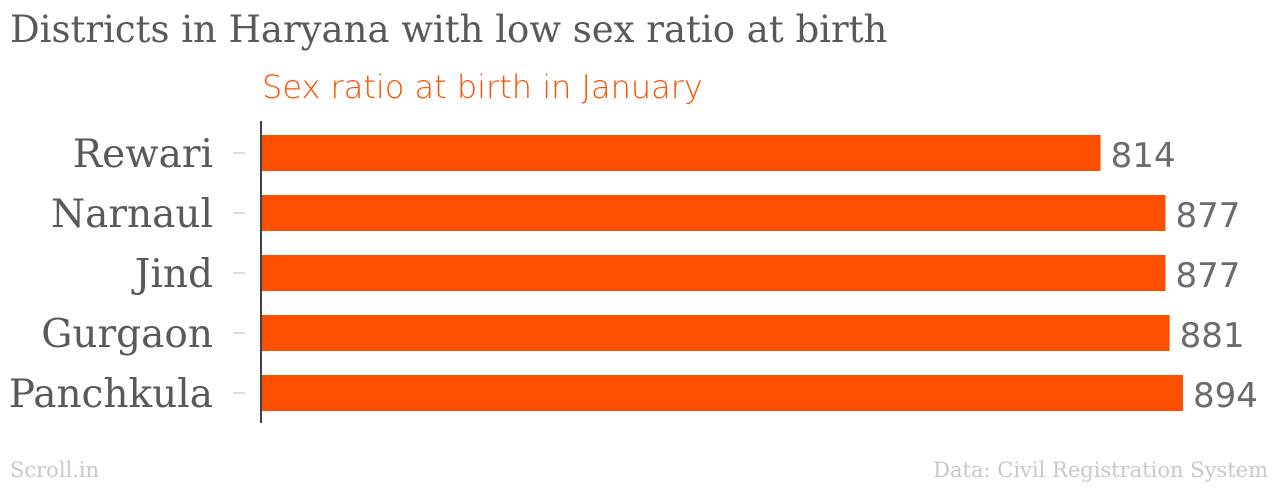  What do you see at coordinates (714, 213) in the screenshot?
I see `bar-narnaul` at bounding box center [714, 213].